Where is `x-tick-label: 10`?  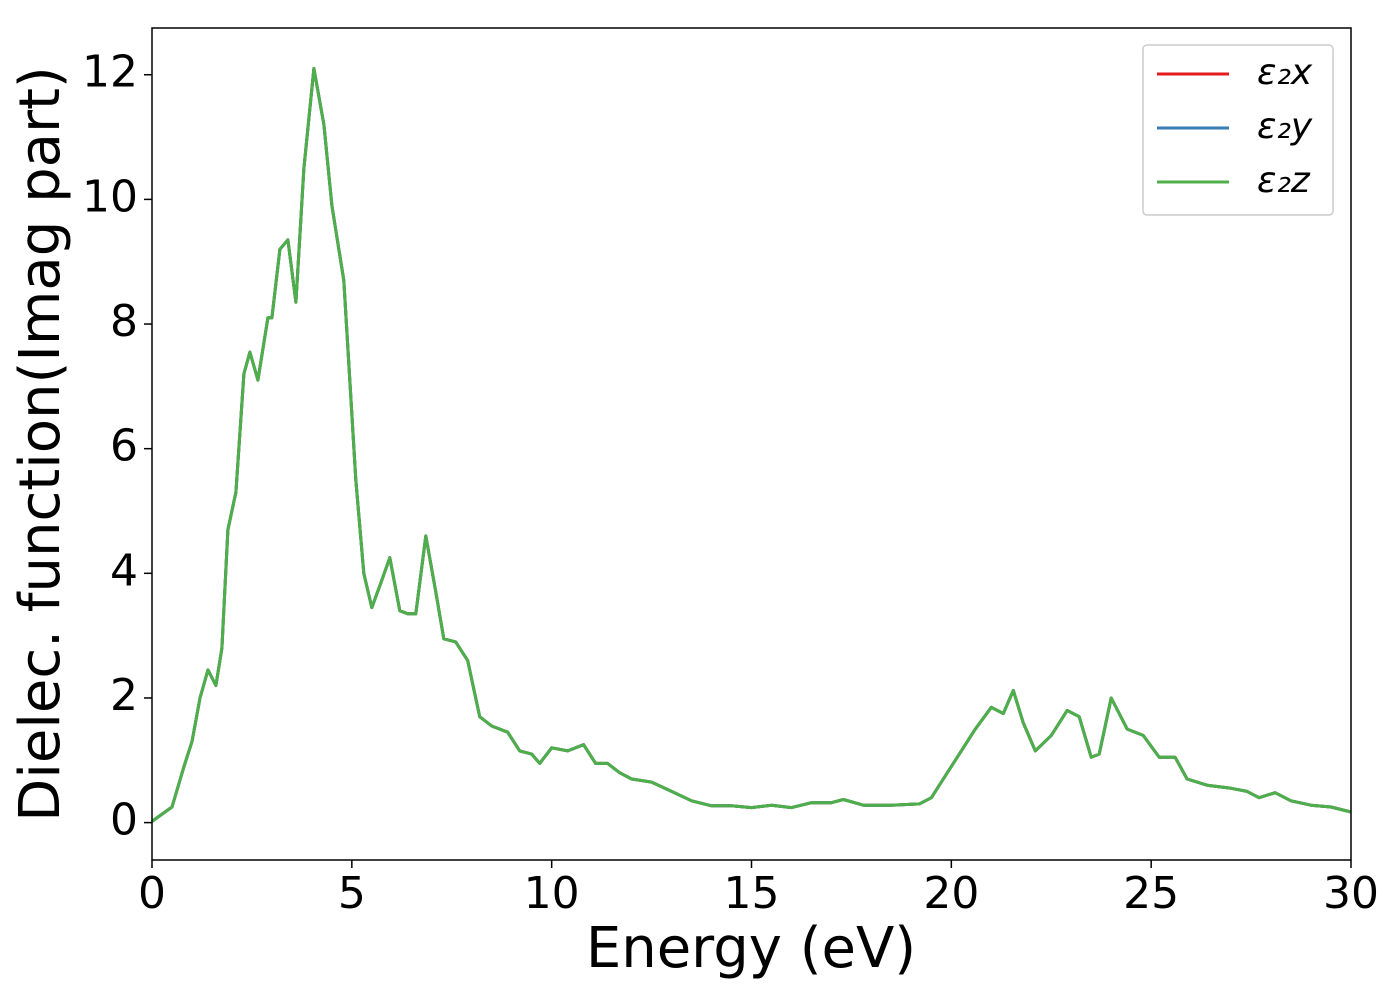 x-tick-label: 10 is located at coordinates (552, 893).